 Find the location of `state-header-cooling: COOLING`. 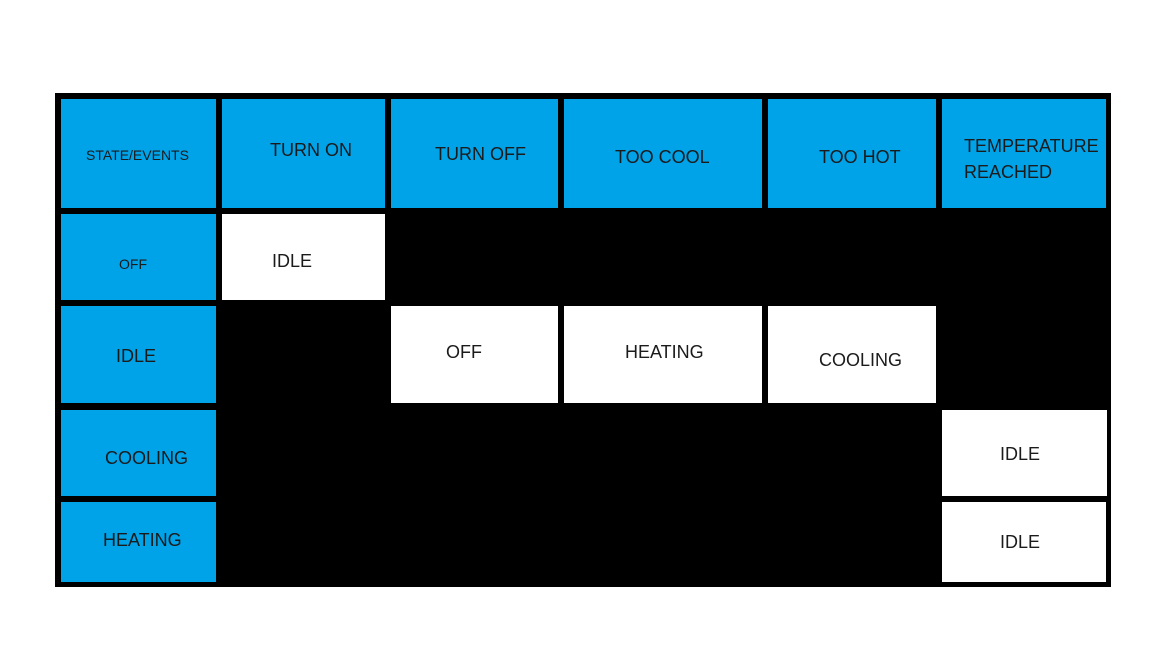

state-header-cooling: COOLING is located at coordinates (138, 453).